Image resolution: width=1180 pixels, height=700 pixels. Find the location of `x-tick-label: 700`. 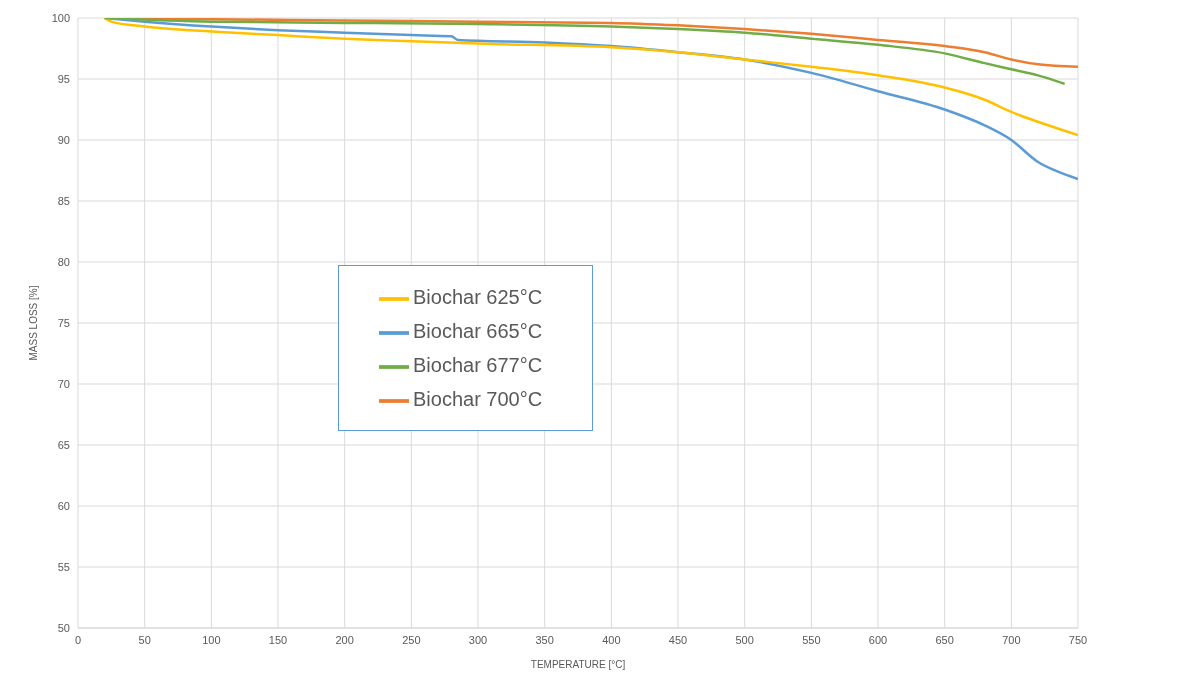

x-tick-label: 700 is located at coordinates (1011, 639).